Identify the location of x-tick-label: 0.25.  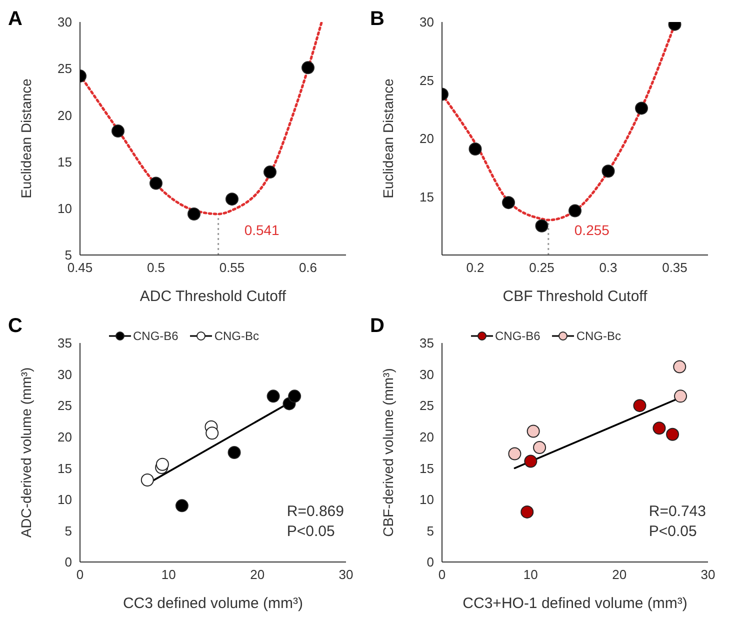
(541, 268).